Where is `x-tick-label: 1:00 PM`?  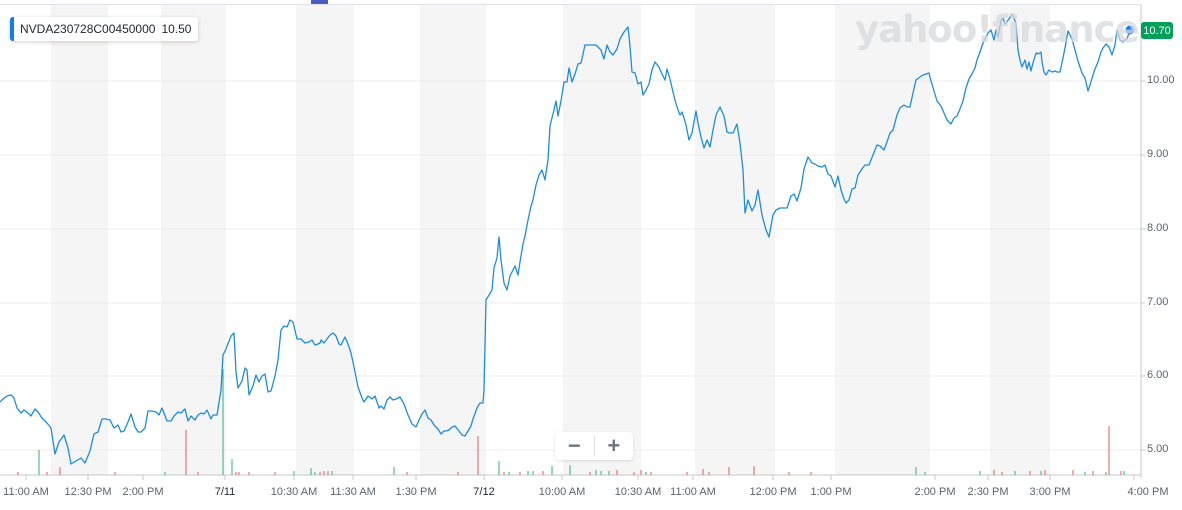 x-tick-label: 1:00 PM is located at coordinates (831, 492).